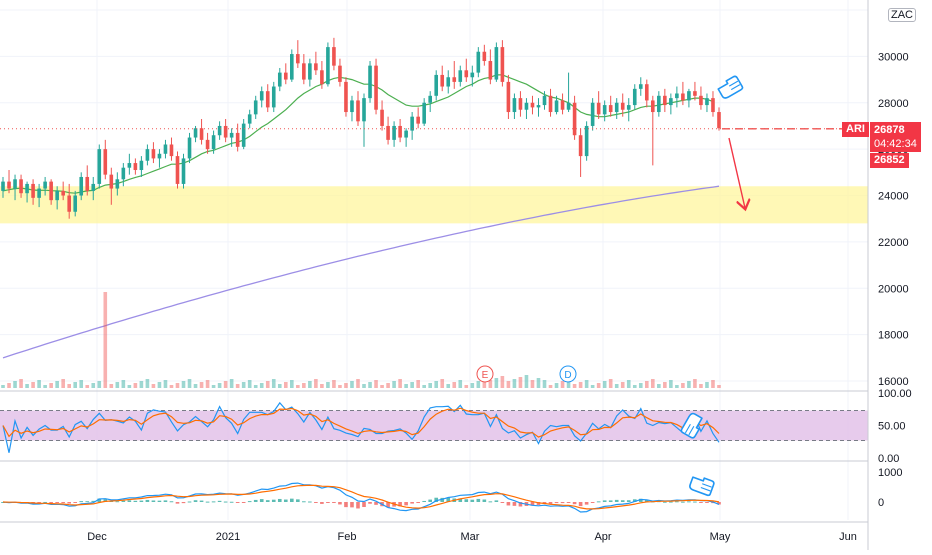 The width and height of the screenshot is (932, 555). What do you see at coordinates (361, 497) in the screenshot?
I see `macd-line` at bounding box center [361, 497].